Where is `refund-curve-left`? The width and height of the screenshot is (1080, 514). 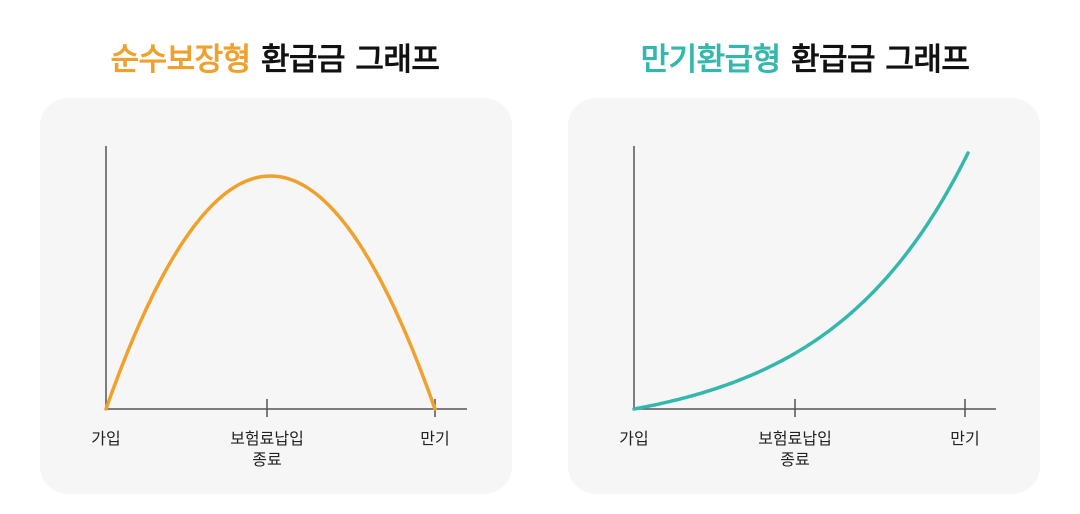 refund-curve-left is located at coordinates (270, 292).